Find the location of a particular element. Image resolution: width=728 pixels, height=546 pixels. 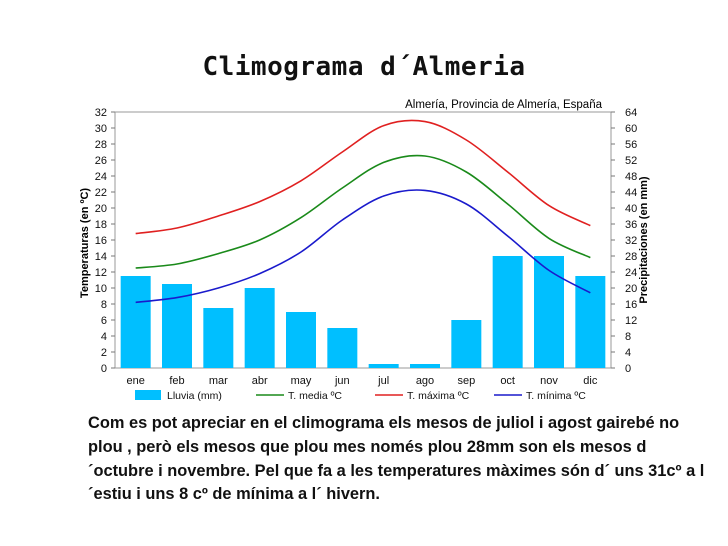

right-tick-label: 52 is located at coordinates (631, 161).